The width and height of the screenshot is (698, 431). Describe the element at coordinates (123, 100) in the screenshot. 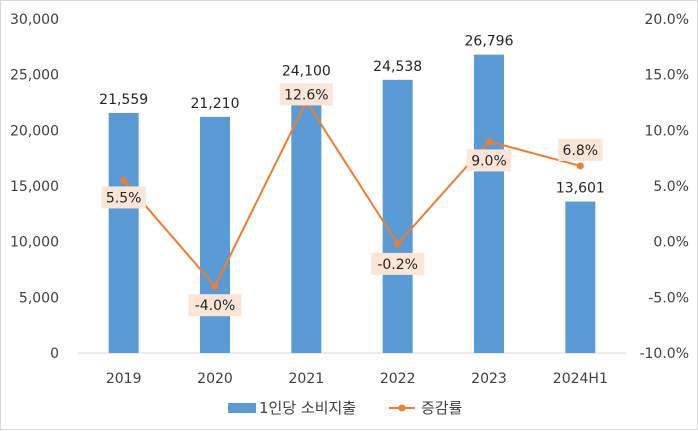

I see `bar-value-label: 21,559` at that location.